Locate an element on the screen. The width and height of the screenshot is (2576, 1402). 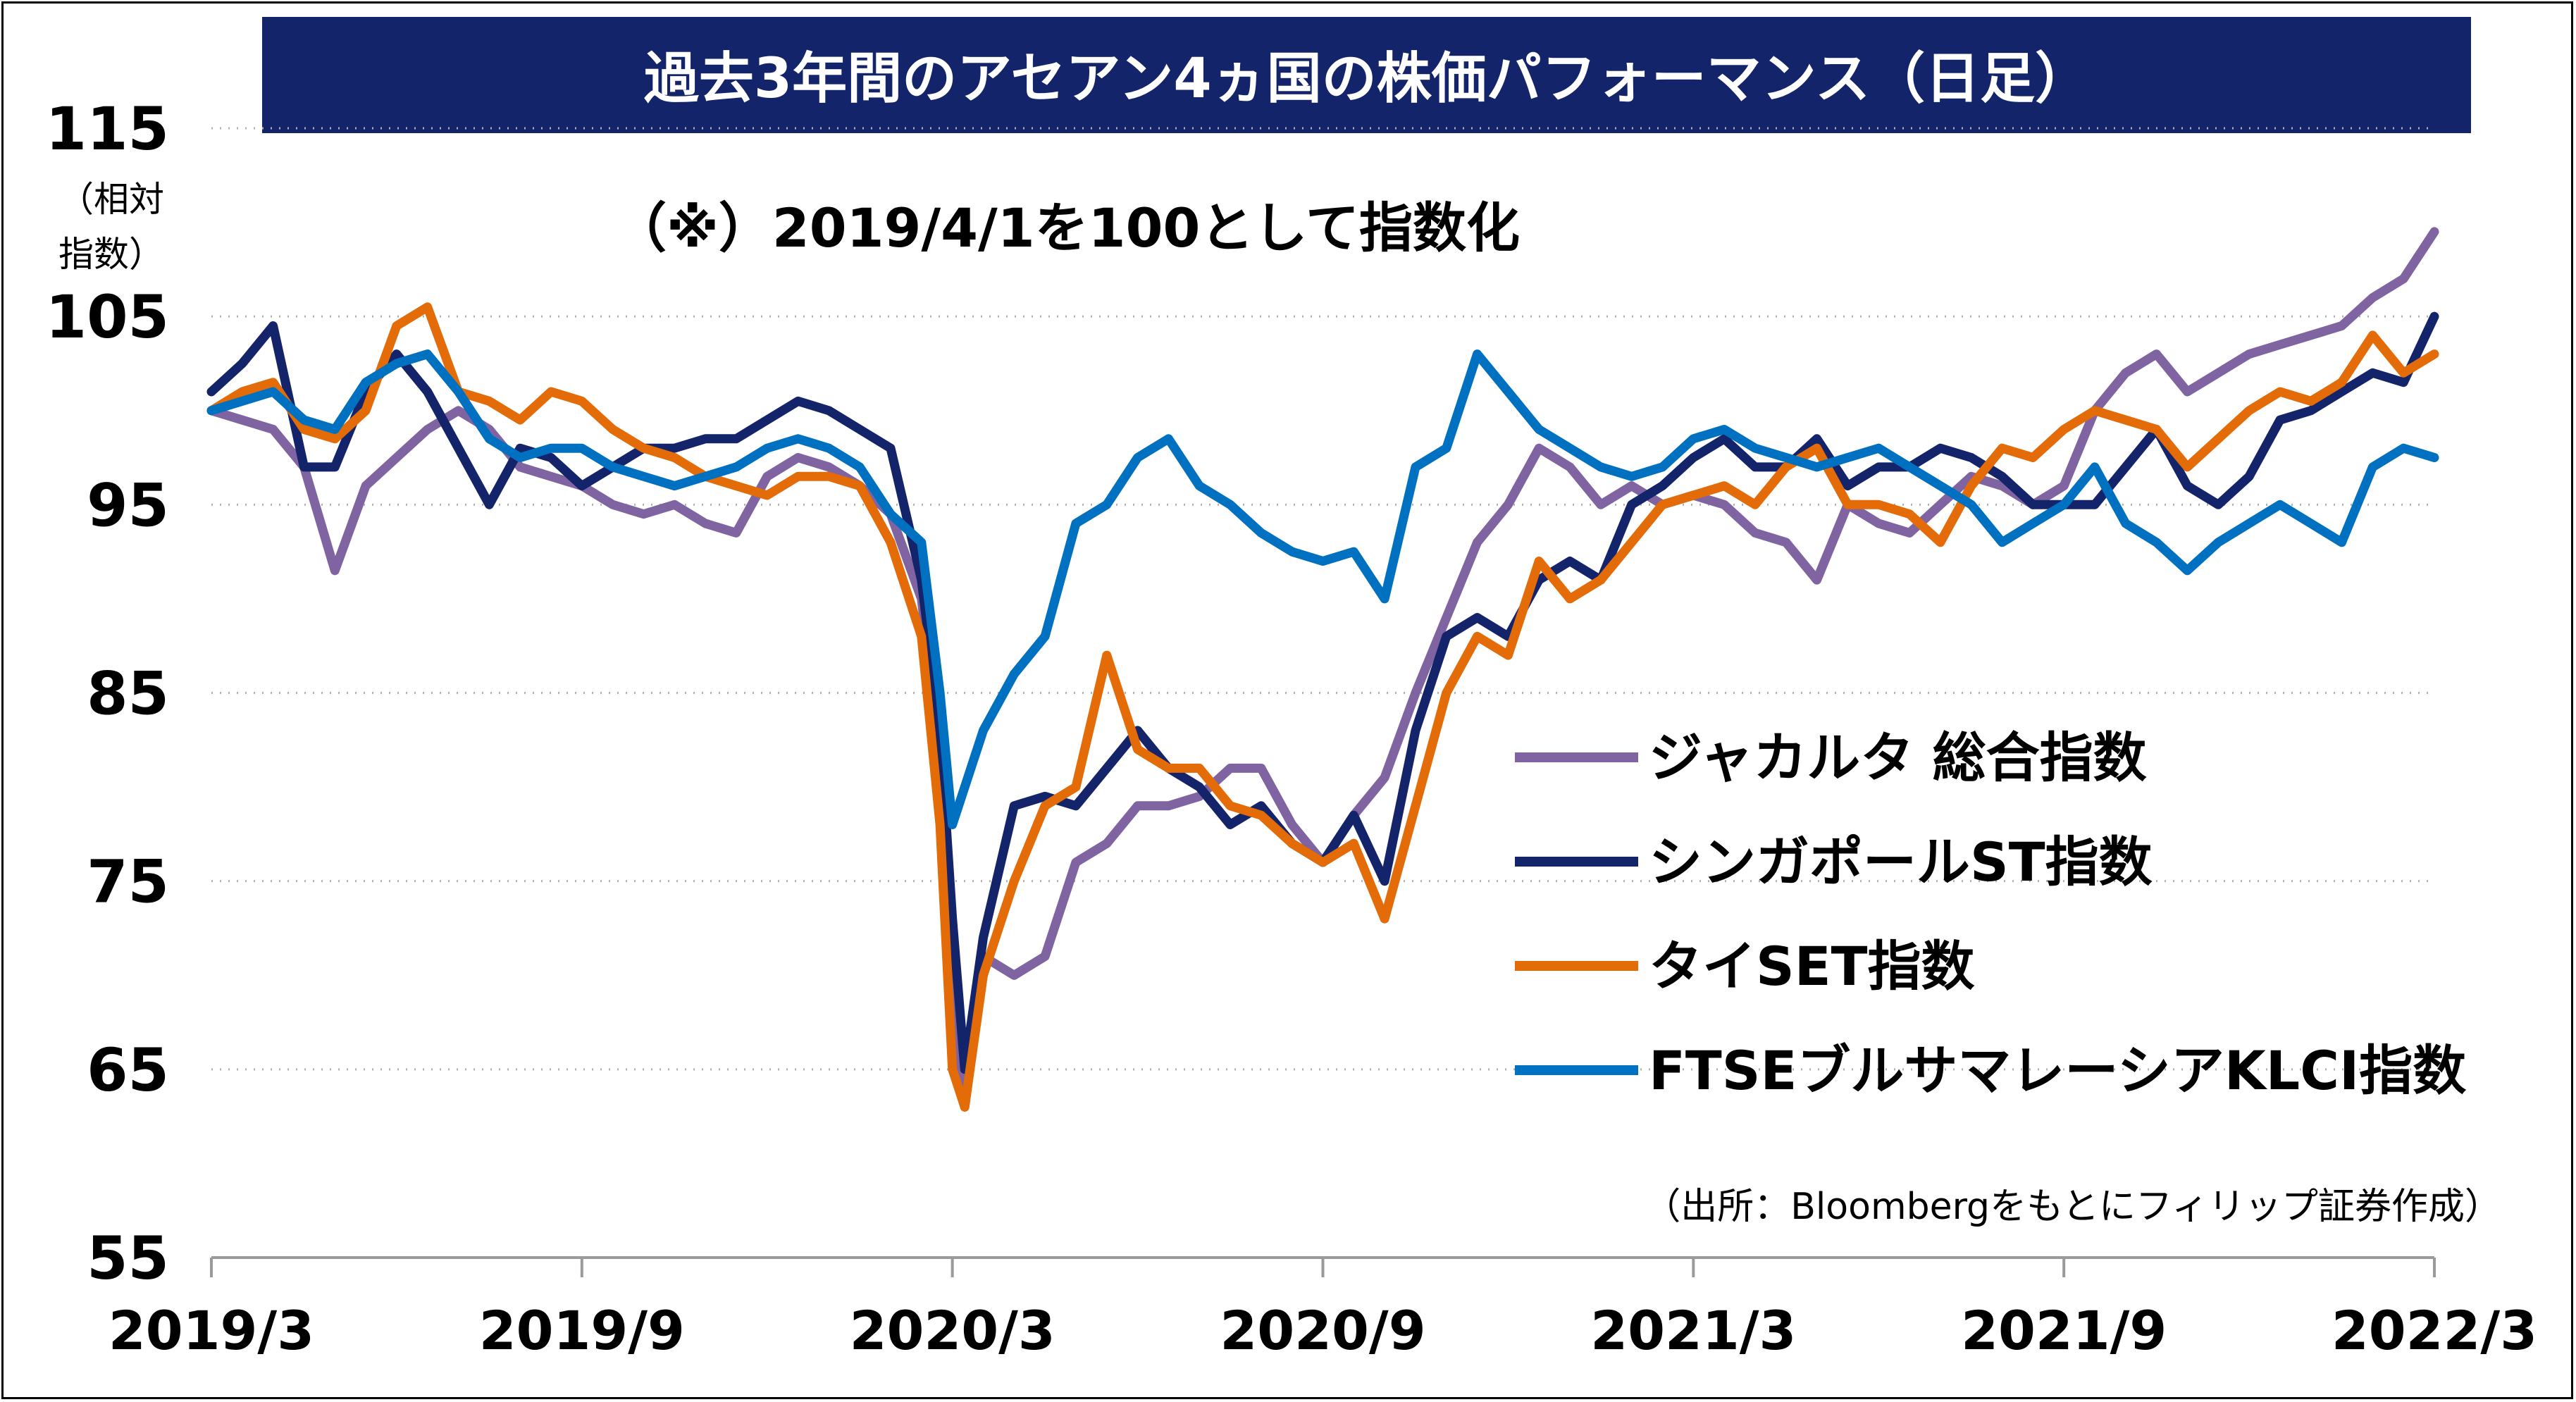
x-tick-label: 2019/9 is located at coordinates (582, 1330).